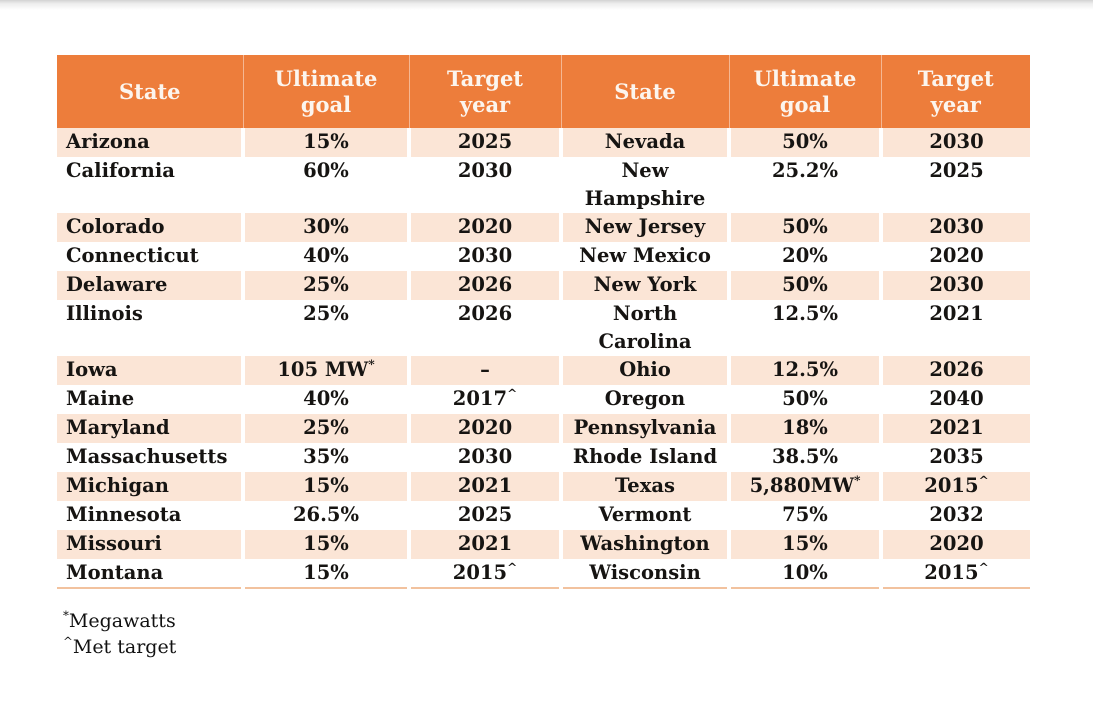 The width and height of the screenshot is (1093, 720). I want to click on state-cell: Maryland, so click(118, 427).